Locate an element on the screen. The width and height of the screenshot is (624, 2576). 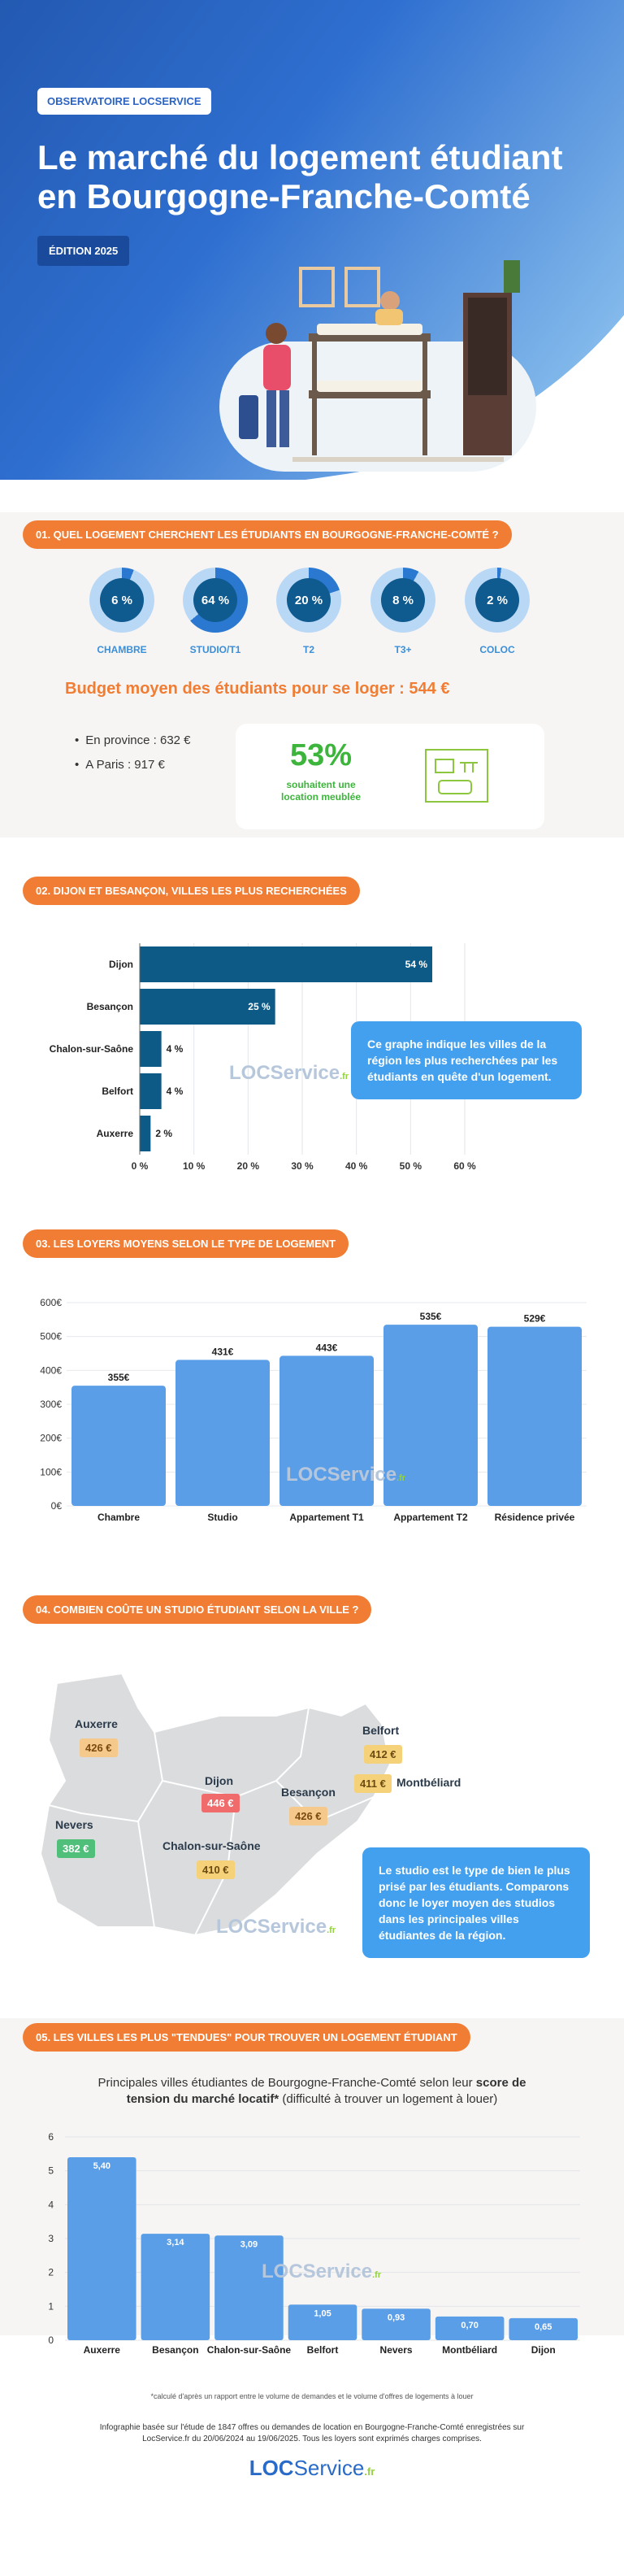
s5-sub-bold1: score de is located at coordinates (500, 2083).